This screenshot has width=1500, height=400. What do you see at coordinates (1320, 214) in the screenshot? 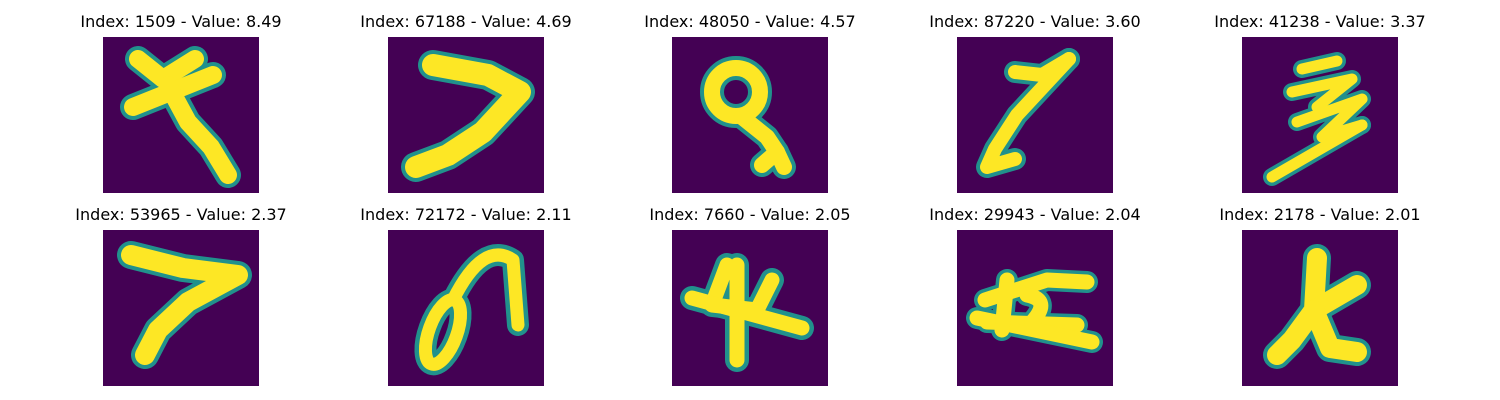
I see `panel-title: Index: 2178 - Value: 2.01` at bounding box center [1320, 214].